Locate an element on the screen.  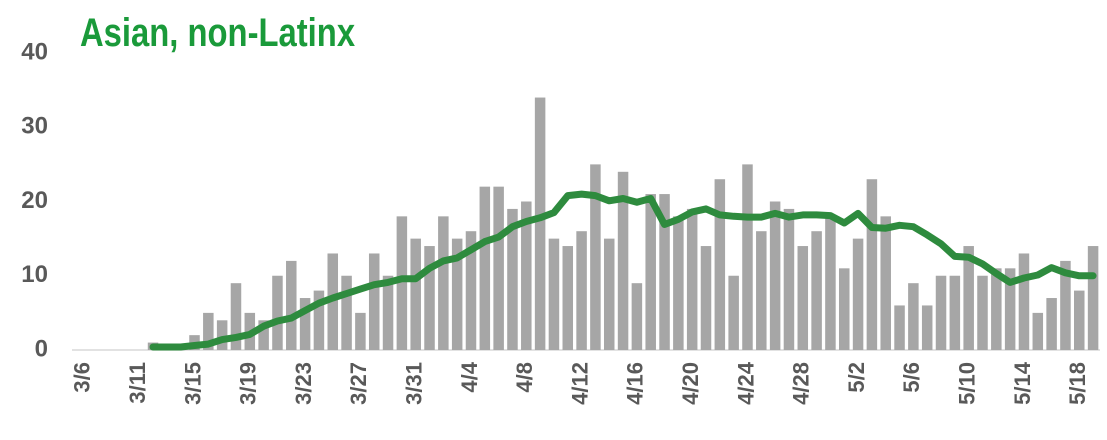
x-tick-label: 4/28 is located at coordinates (801, 383).